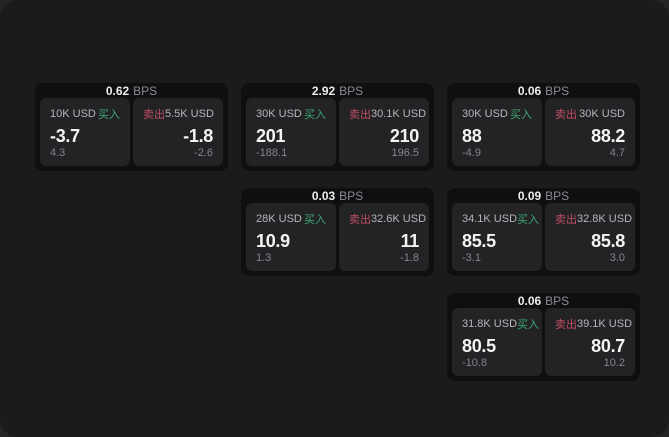  What do you see at coordinates (58, 153) in the screenshot?
I see `buy-delta: 4.3` at bounding box center [58, 153].